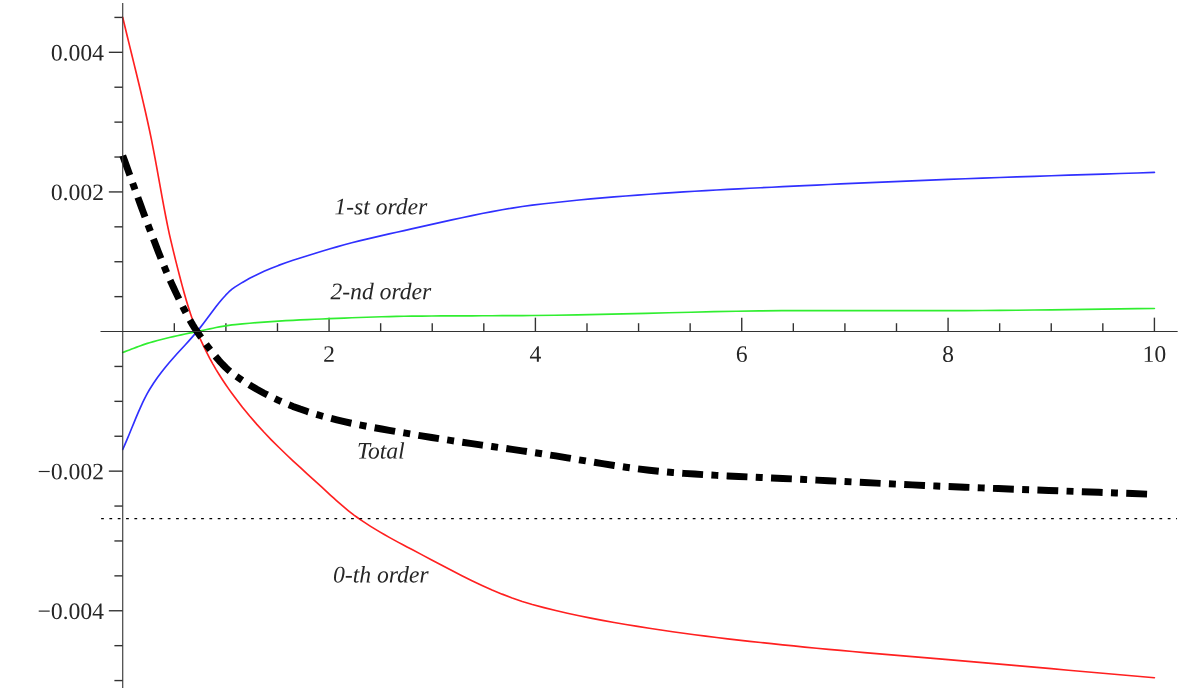 The image size is (1189, 691). I want to click on x-tick-label: 6, so click(741, 354).